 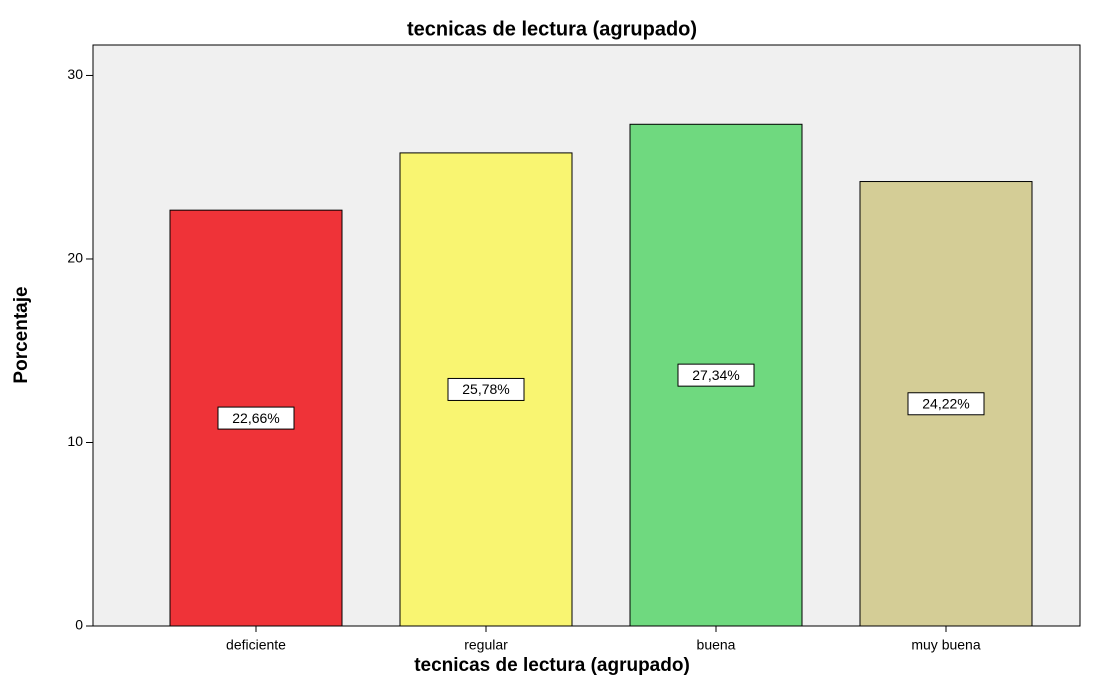 What do you see at coordinates (486, 645) in the screenshot?
I see `x-tick-label: regular` at bounding box center [486, 645].